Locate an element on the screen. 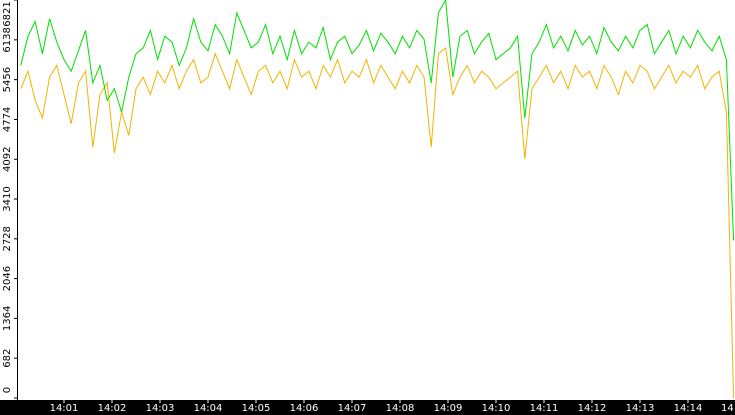 The width and height of the screenshot is (735, 415). x-tick-label: 14:13 is located at coordinates (640, 408).